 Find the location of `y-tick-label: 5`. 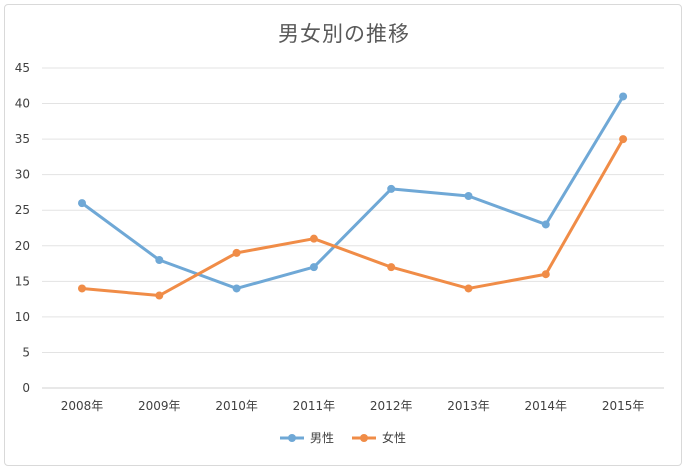

y-tick-label: 5 is located at coordinates (26, 352).